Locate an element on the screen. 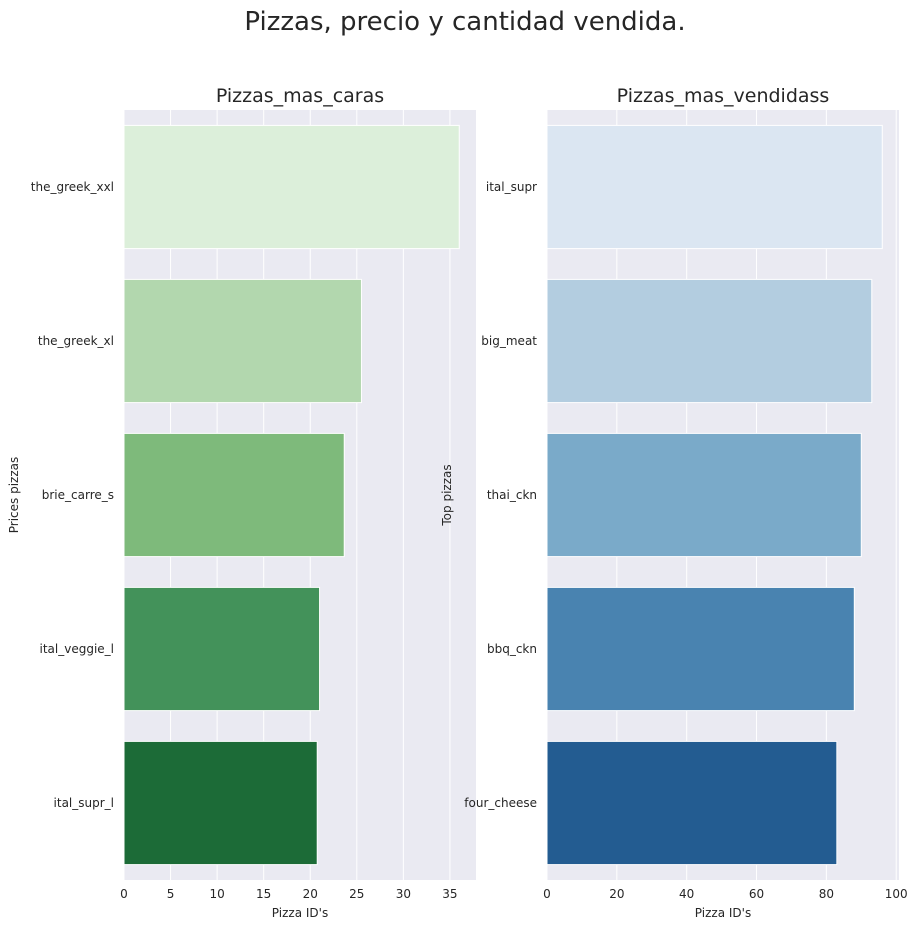 The height and width of the screenshot is (933, 917). bar-brie_carre_s is located at coordinates (234, 495).